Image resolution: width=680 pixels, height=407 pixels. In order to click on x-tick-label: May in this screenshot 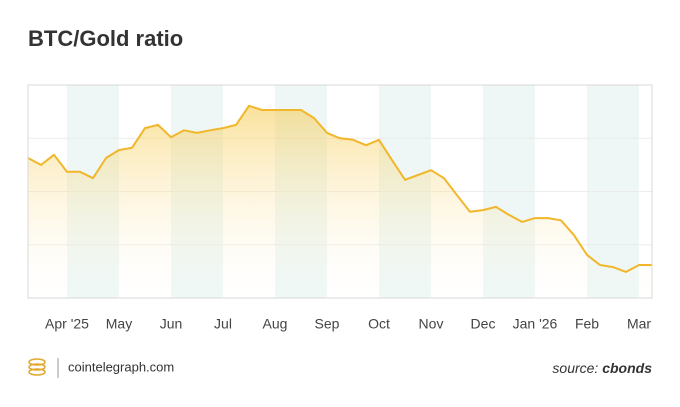, I will do `click(119, 324)`.